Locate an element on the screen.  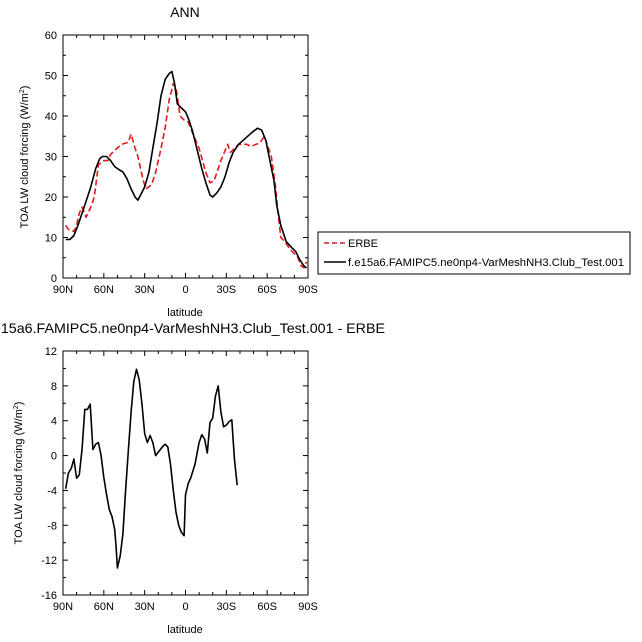
top-y-tick-label: 10 is located at coordinates (51, 239).